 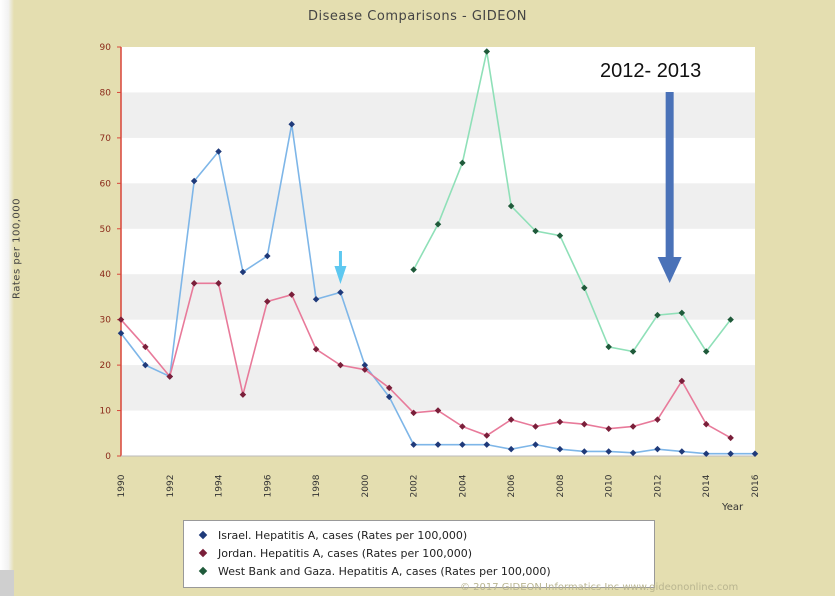 I want to click on x-tick-label: 1998, so click(x=317, y=485).